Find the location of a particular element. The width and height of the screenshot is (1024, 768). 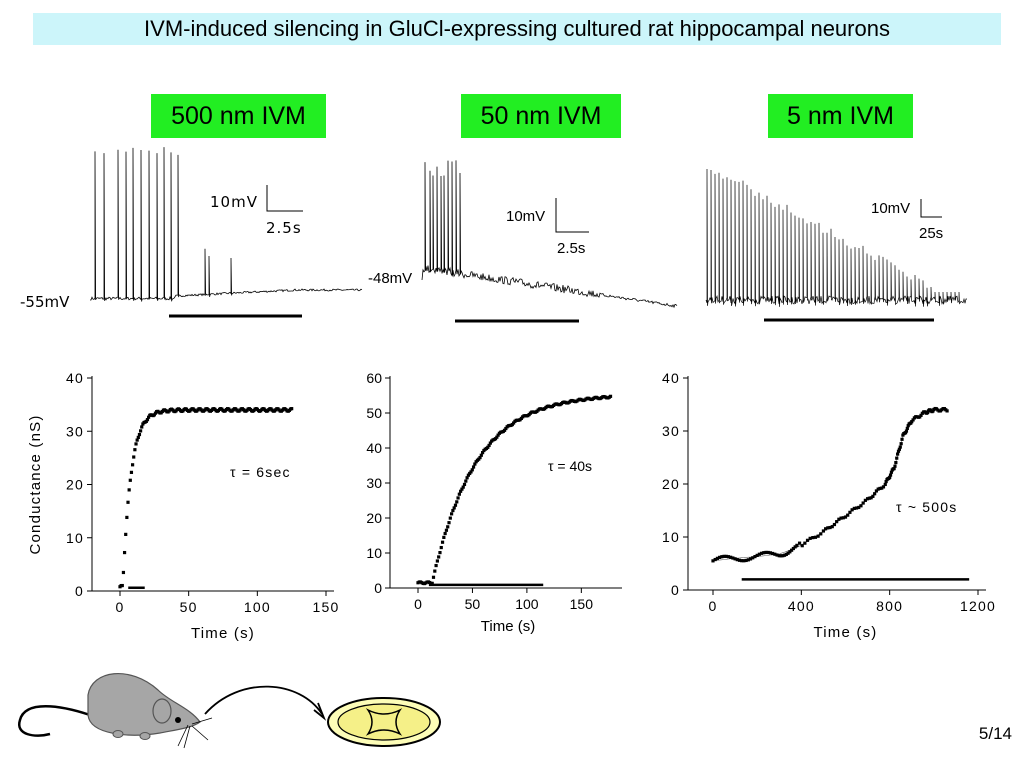

mouse-eye is located at coordinates (178, 720).